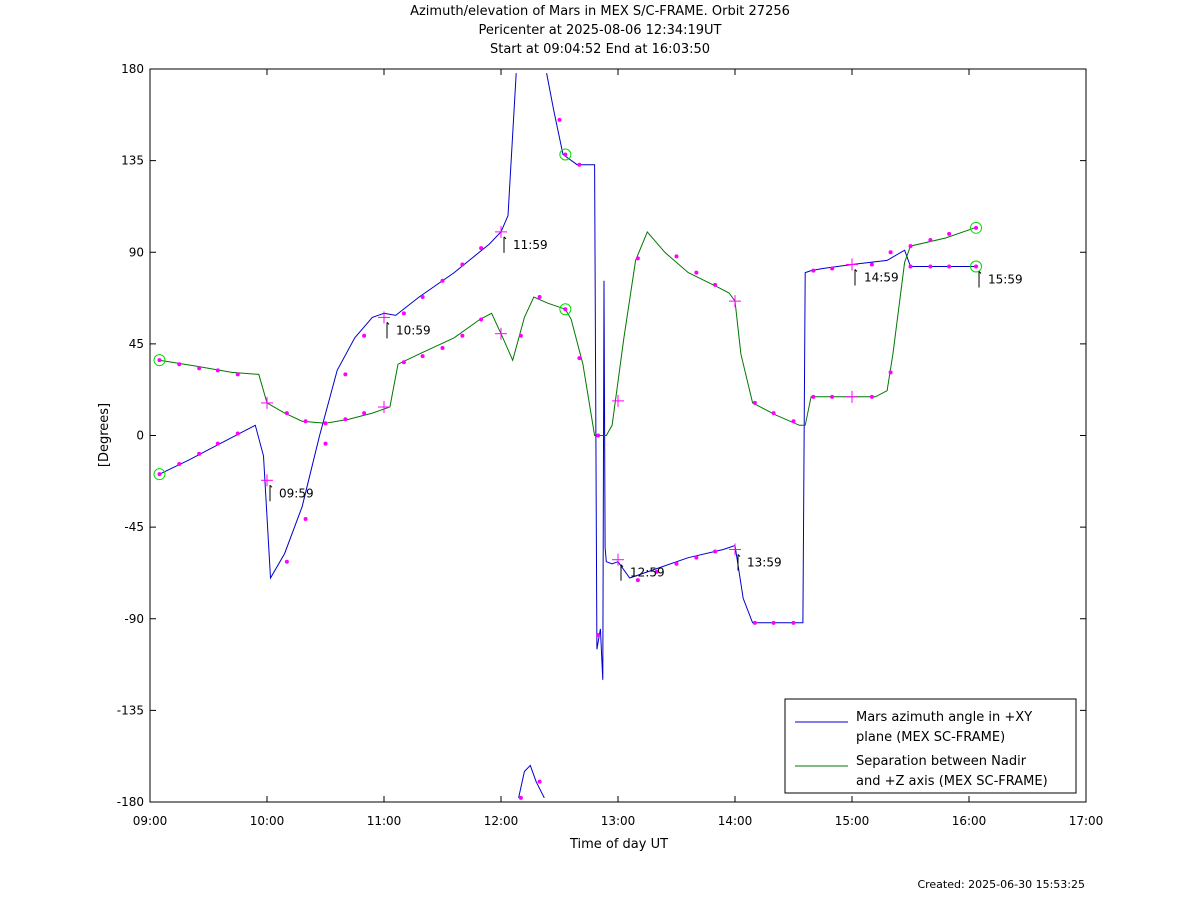  I want to click on x-tick-label: 17:00, so click(1086, 821).